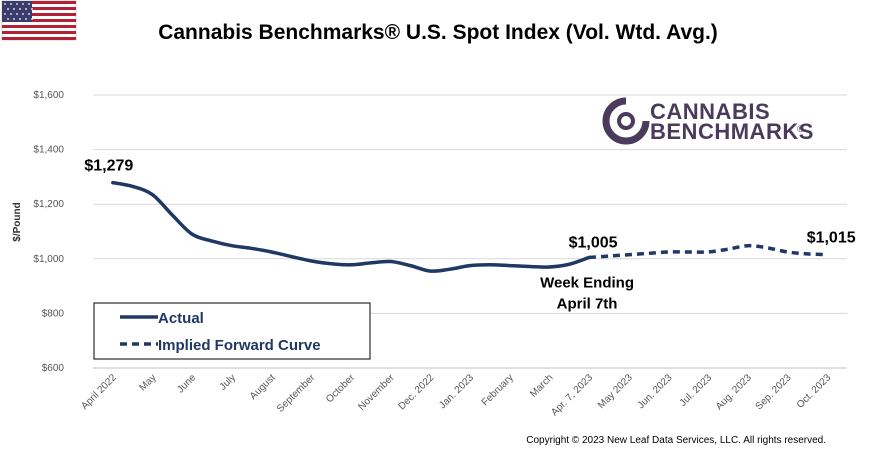  I want to click on x-tick-label: September, so click(296, 393).